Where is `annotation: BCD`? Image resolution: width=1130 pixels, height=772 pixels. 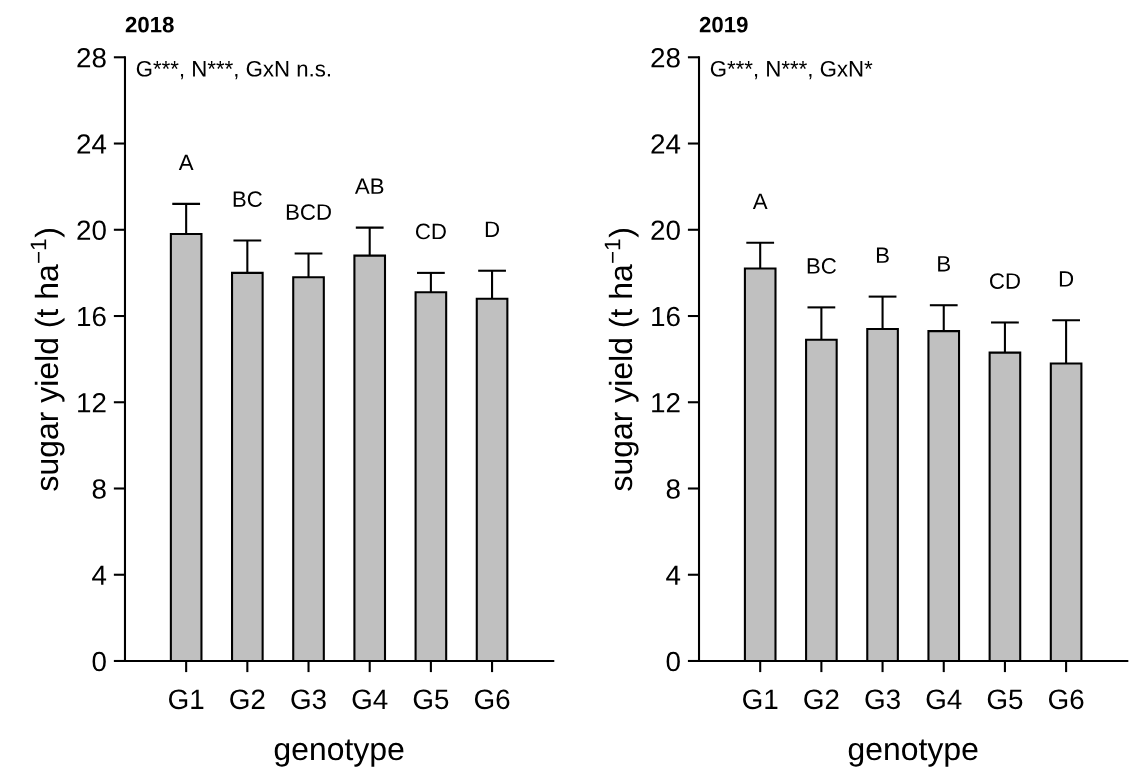 annotation: BCD is located at coordinates (308, 212).